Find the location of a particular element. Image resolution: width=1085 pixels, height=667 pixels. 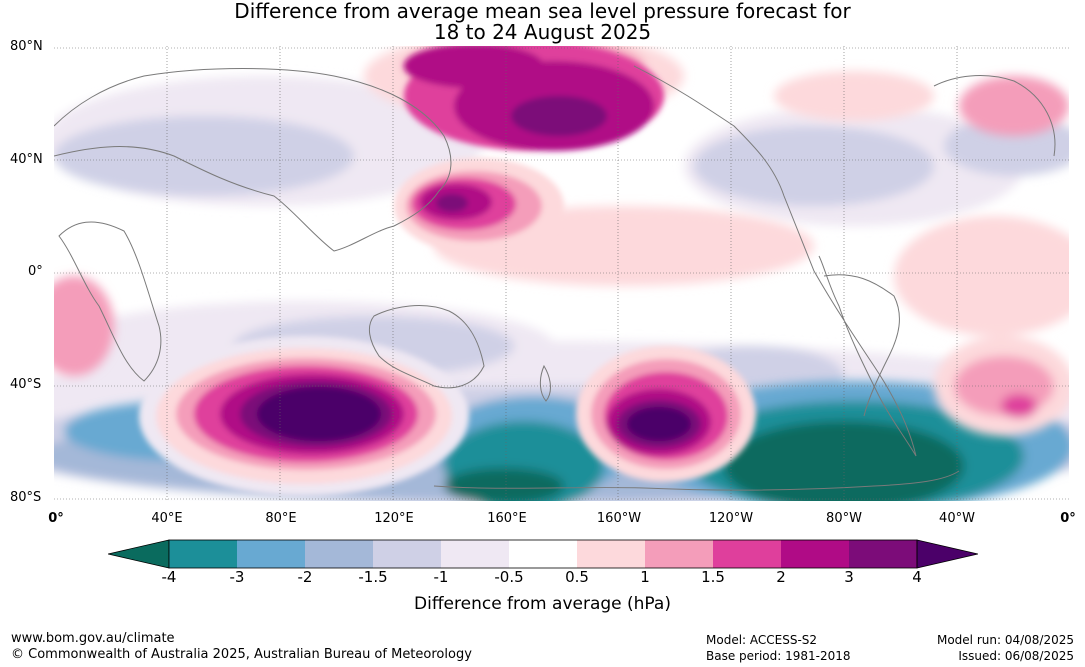

lon-label-80e: 80°E is located at coordinates (281, 518).